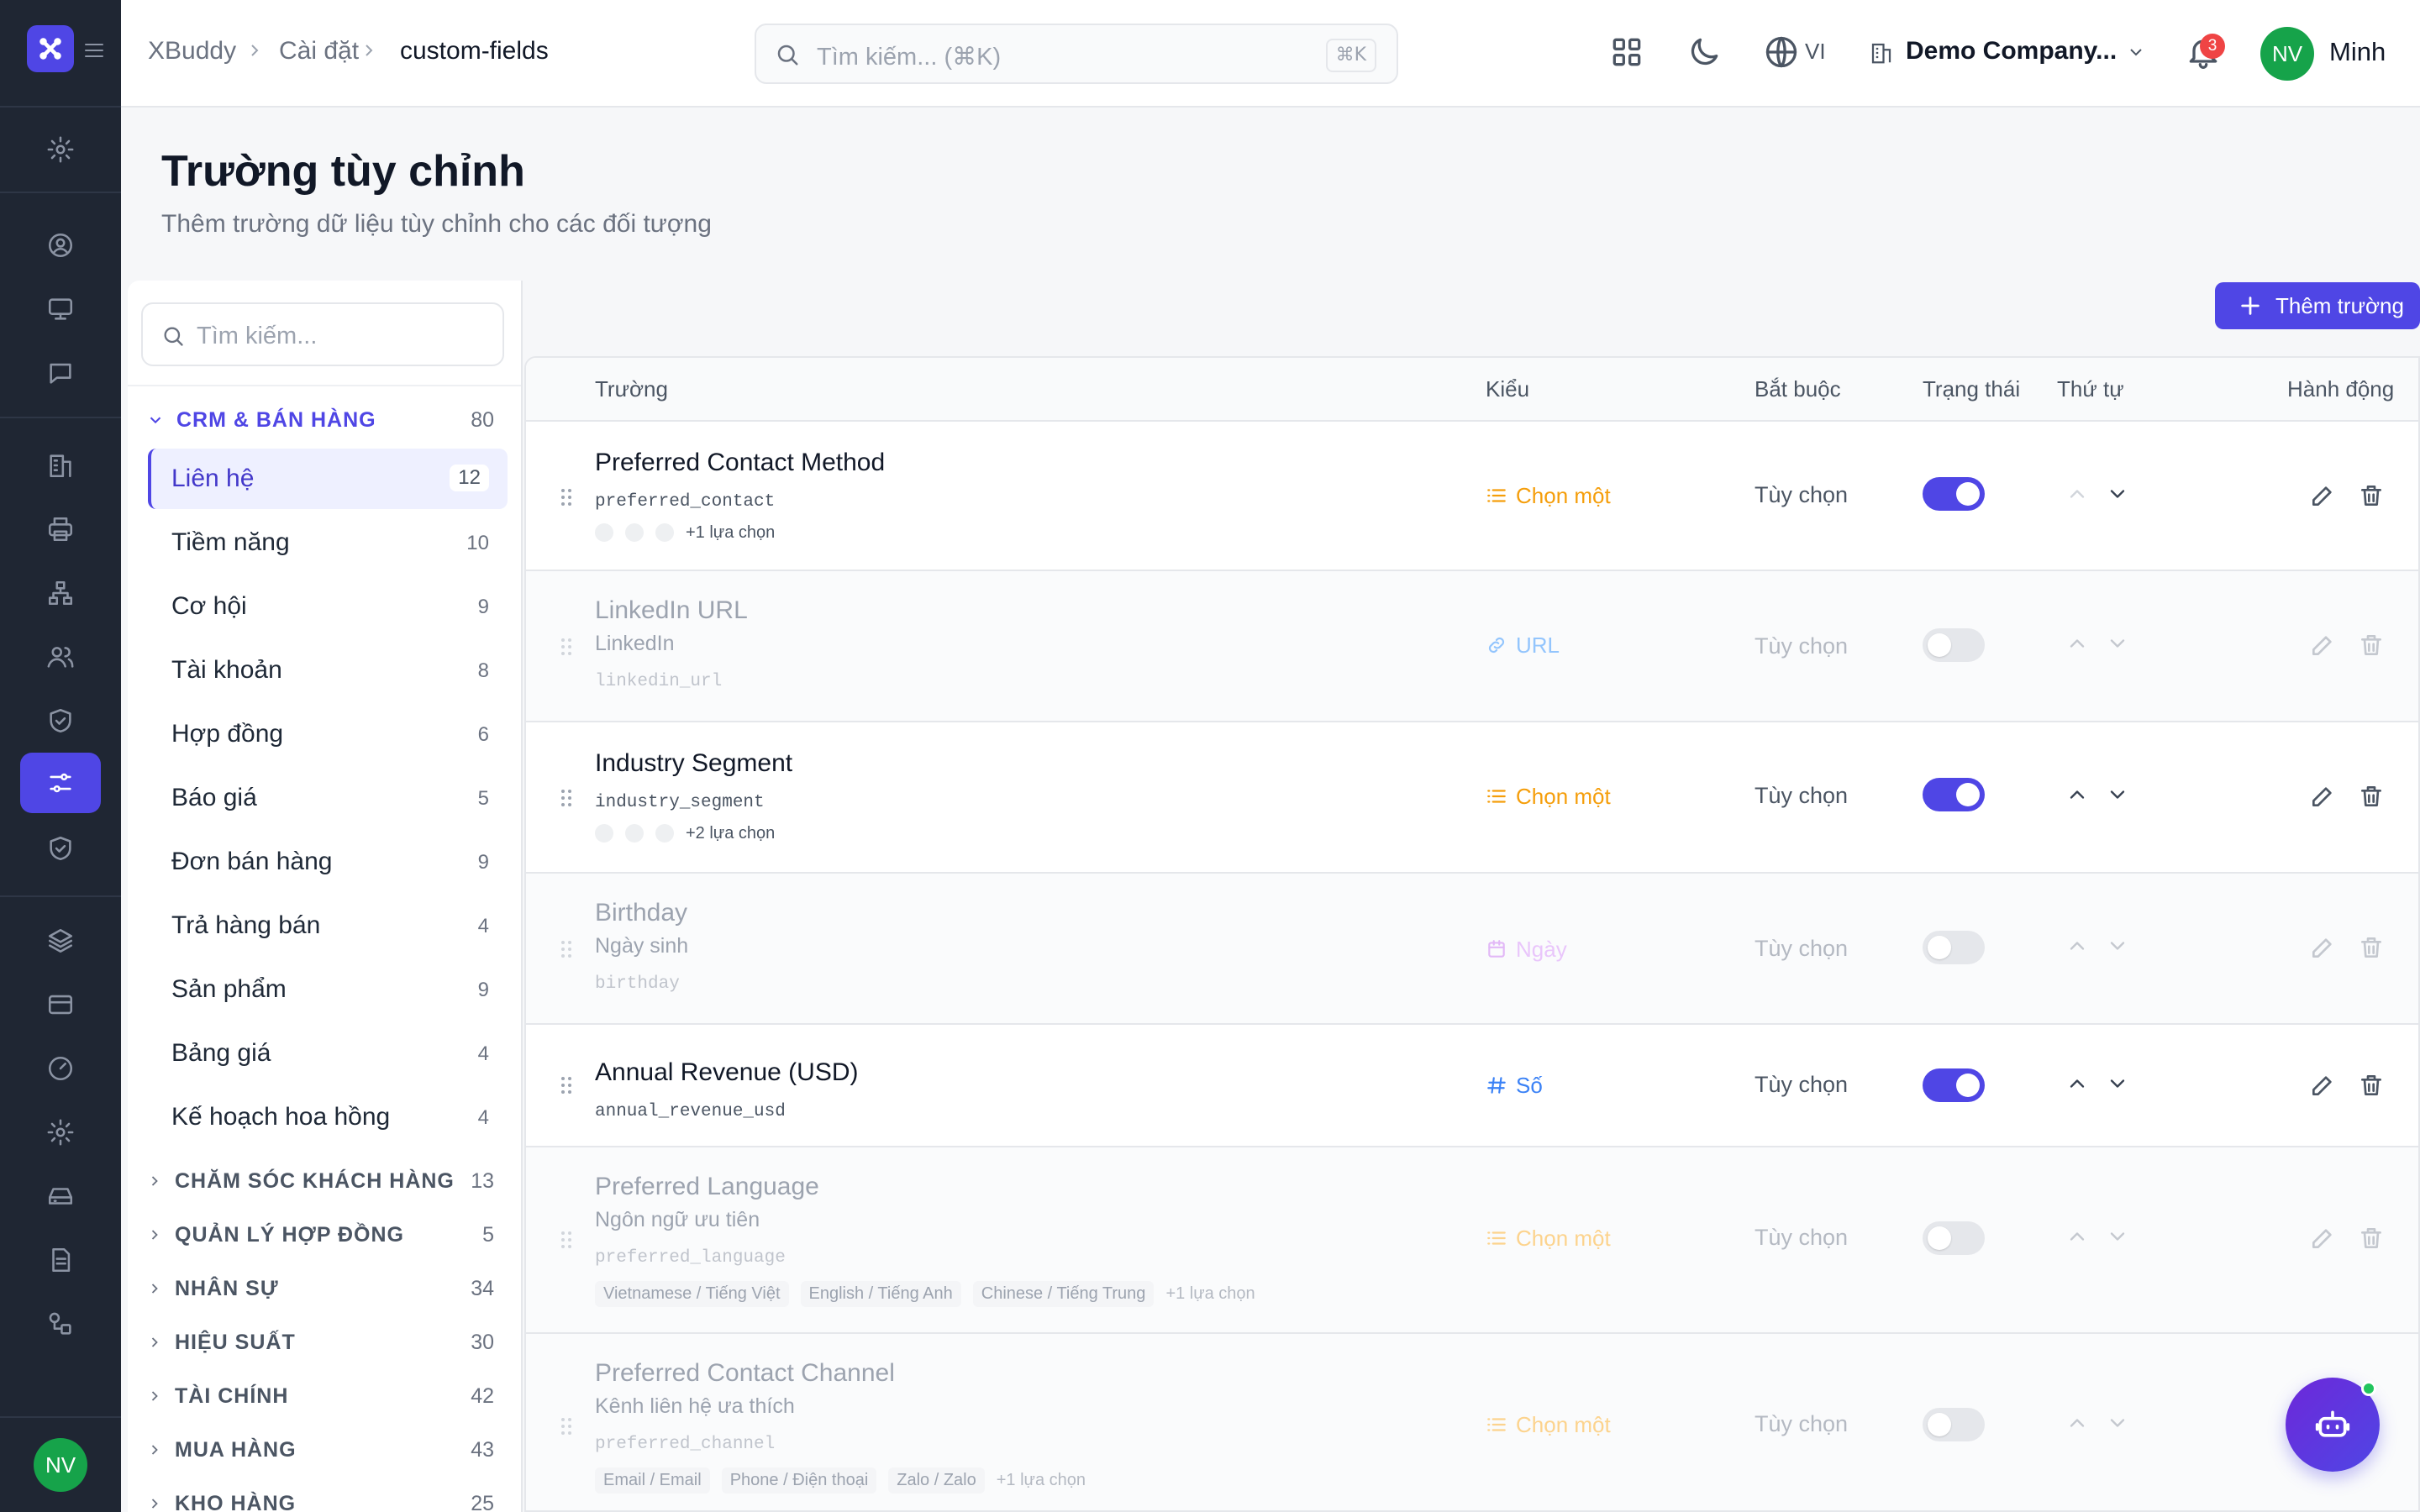 The height and width of the screenshot is (1512, 2420). I want to click on global-search-input: Tìm kiếm... (⌘K) ⌘K, so click(1076, 54).